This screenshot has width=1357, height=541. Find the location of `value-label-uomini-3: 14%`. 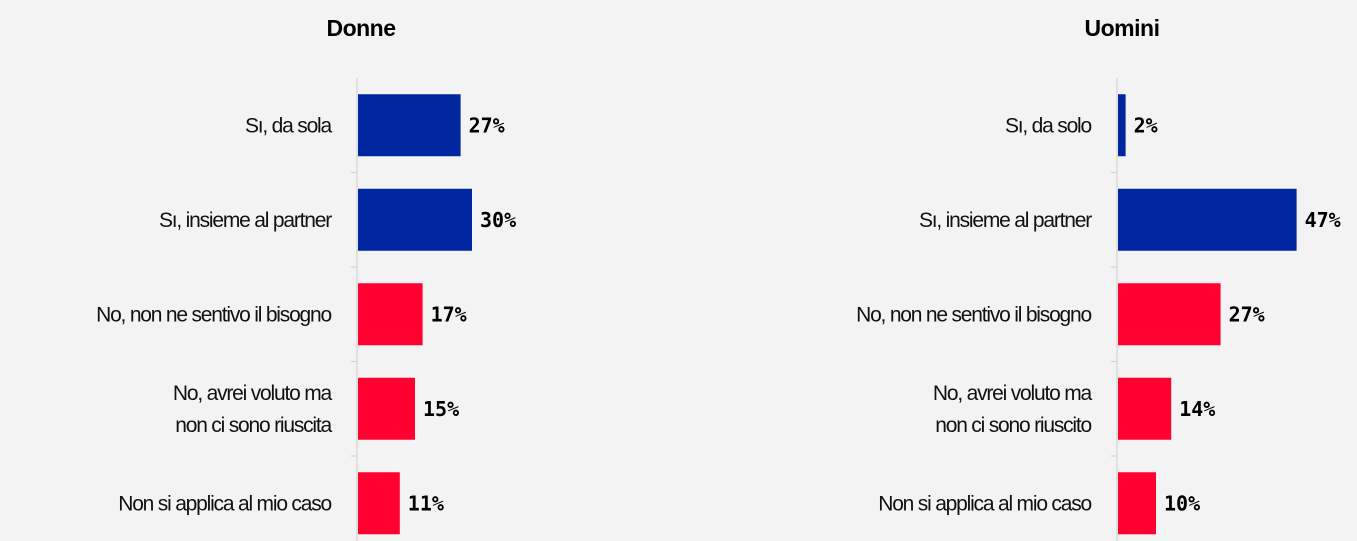

value-label-uomini-3: 14% is located at coordinates (1197, 409).